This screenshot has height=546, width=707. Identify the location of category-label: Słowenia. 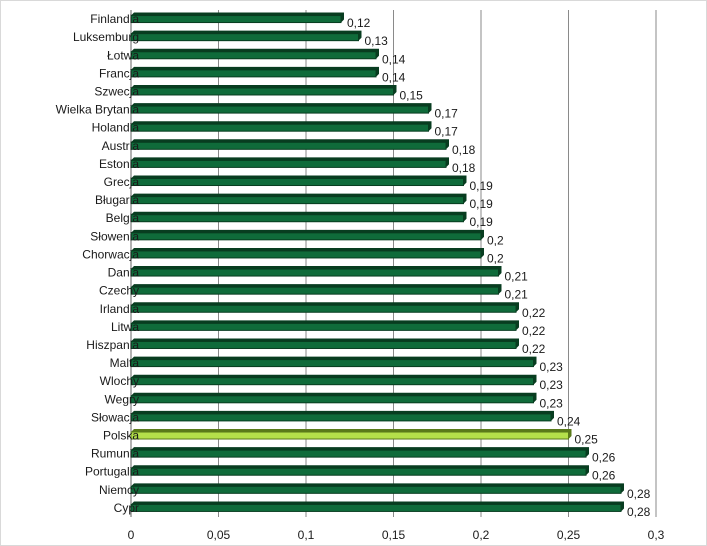
(114, 236).